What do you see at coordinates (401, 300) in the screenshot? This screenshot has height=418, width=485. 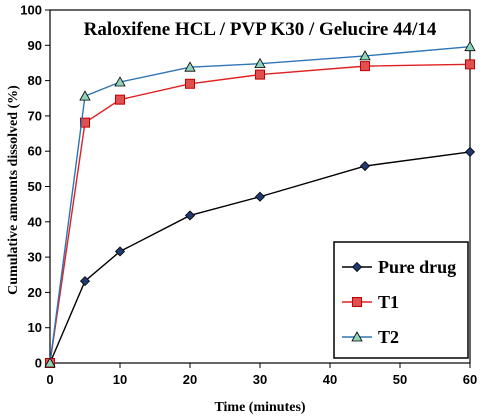 I see `legend: Pure drug T1 T2` at bounding box center [401, 300].